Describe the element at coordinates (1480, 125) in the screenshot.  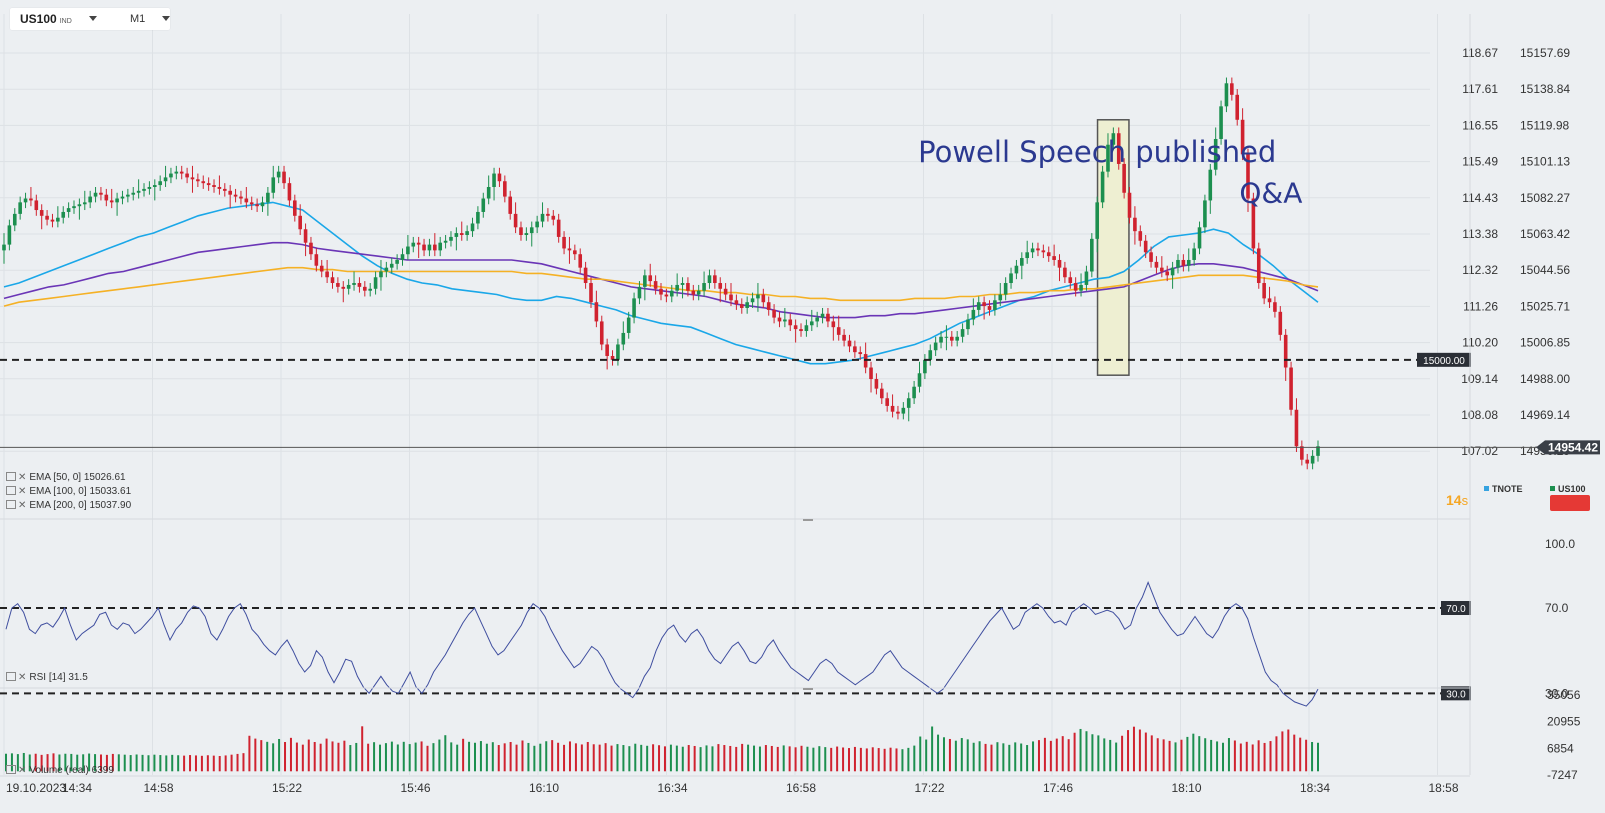
I see `left-tick-label: 116.55` at that location.